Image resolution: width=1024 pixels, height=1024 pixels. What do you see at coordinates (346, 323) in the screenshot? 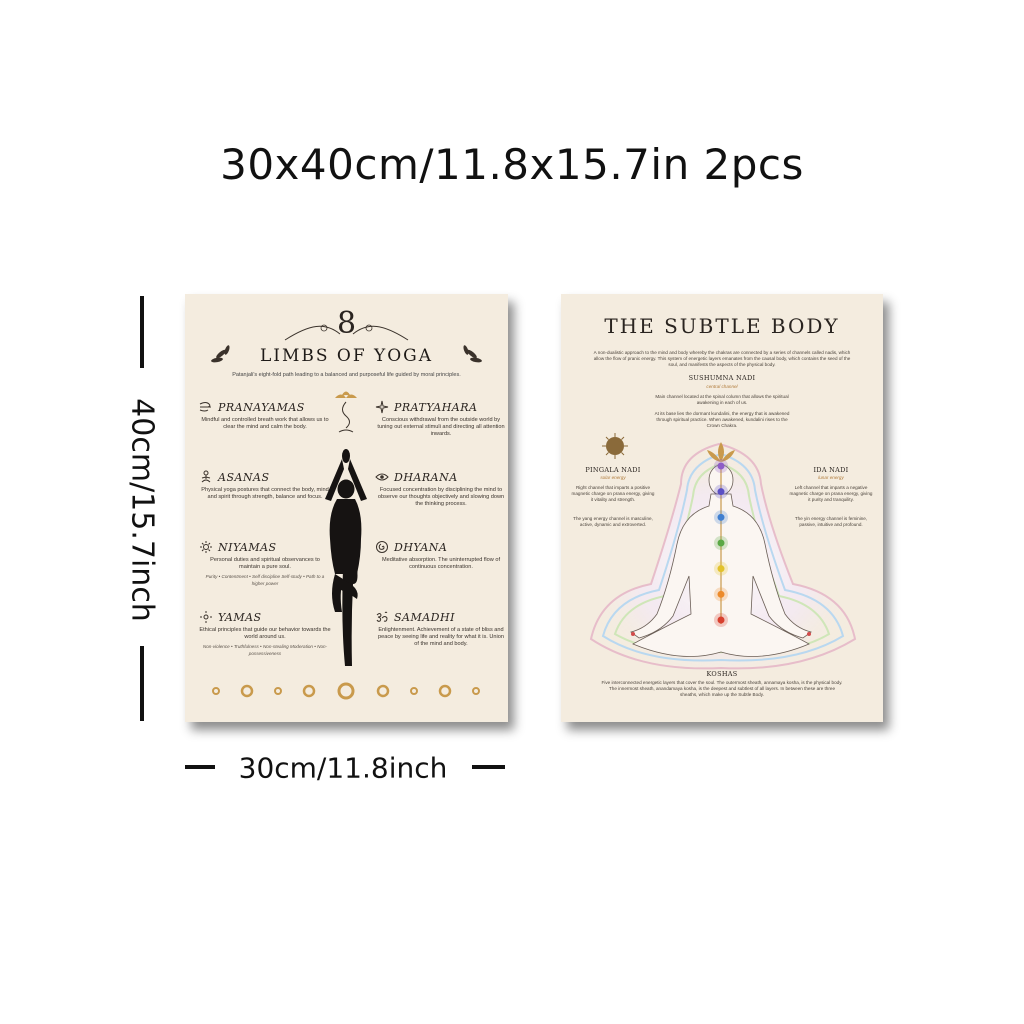
I see `limbs-number: 8` at bounding box center [346, 323].